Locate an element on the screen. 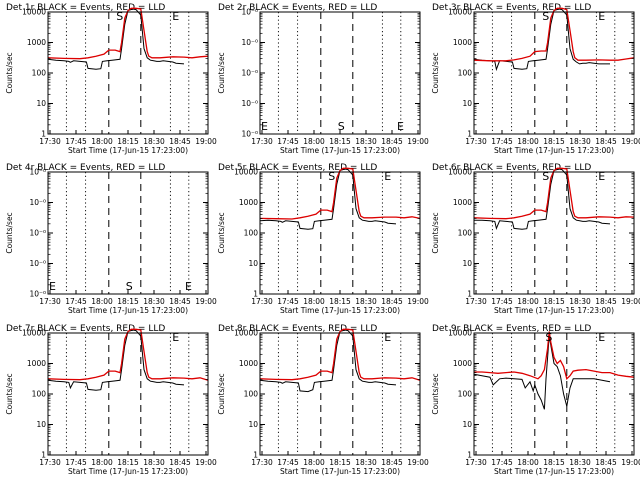  panel-title: Det 7r BLACK = Events, RED = LLD is located at coordinates (85, 329).